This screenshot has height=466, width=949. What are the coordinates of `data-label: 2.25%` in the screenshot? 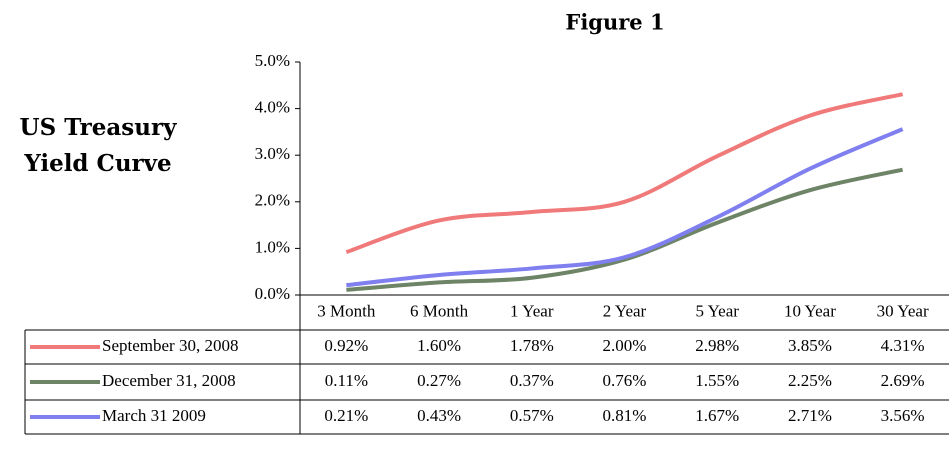 It's located at (810, 380).